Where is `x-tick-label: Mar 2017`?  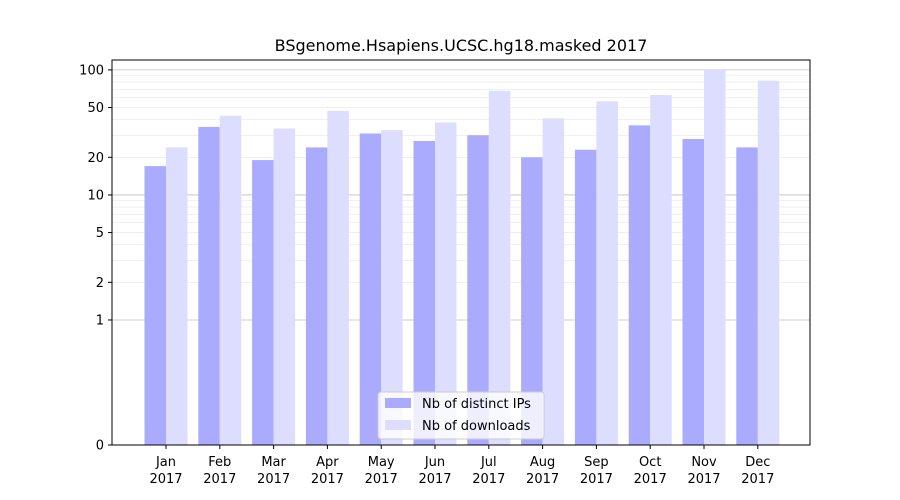 x-tick-label: Mar 2017 is located at coordinates (273, 471).